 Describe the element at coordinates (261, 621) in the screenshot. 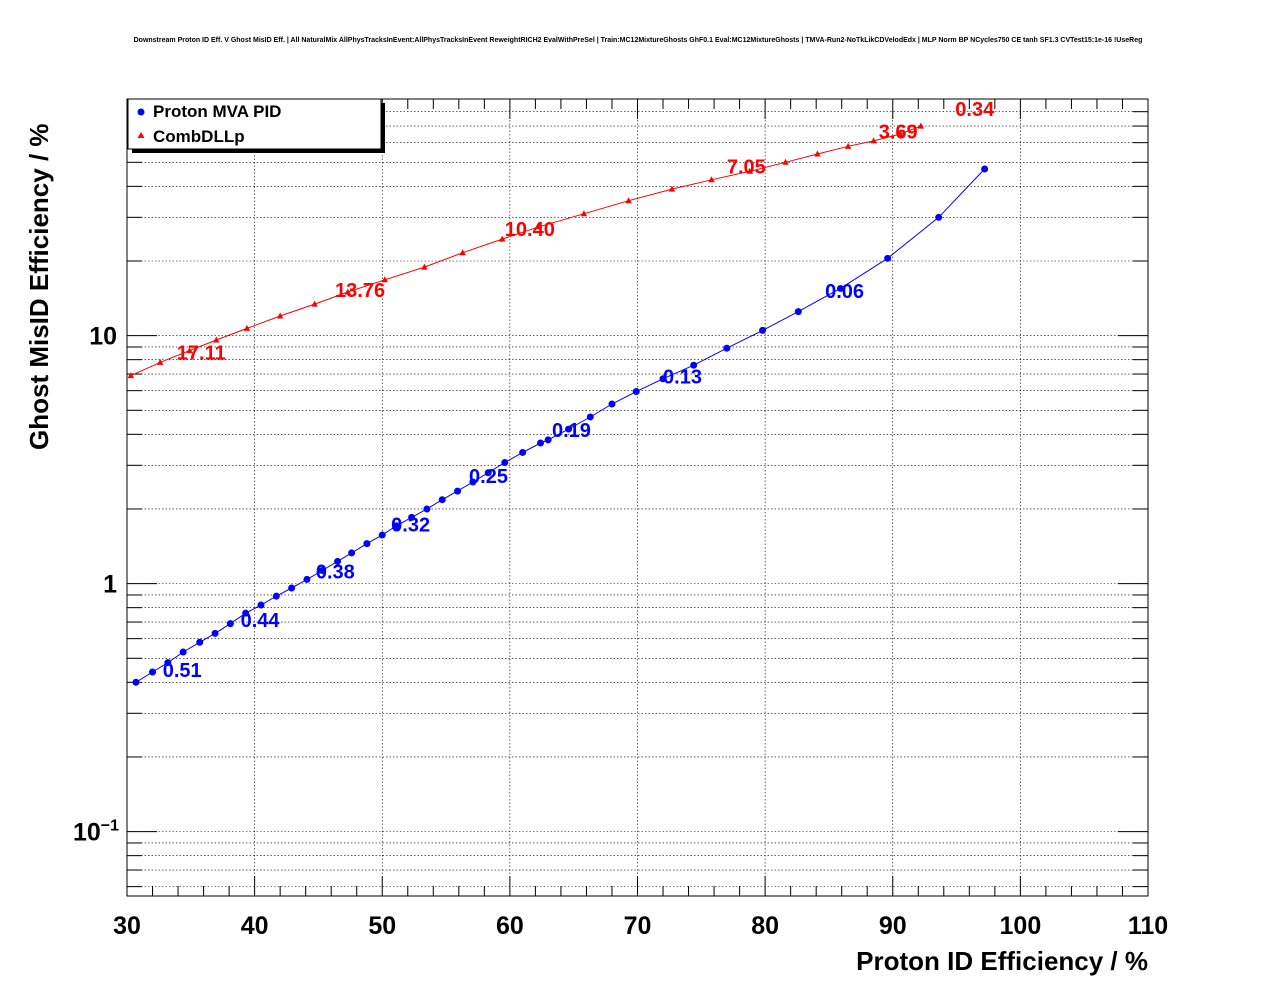

I see `point-label-proton-mva-pid: 0.44` at that location.